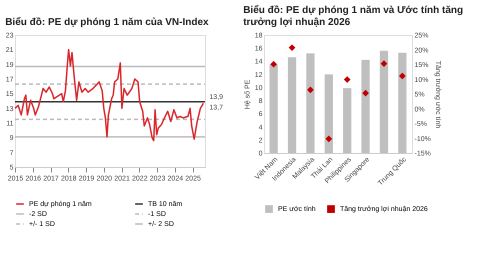  I want to click on line-series, so click(109, 95).